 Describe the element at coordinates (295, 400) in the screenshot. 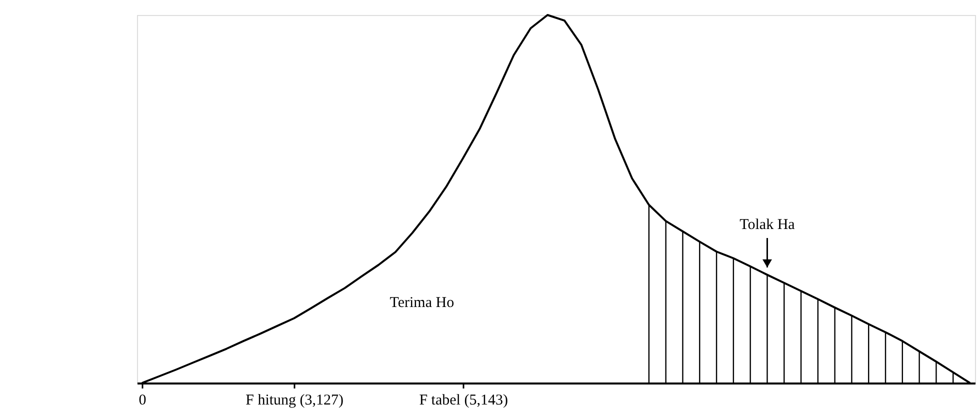

I see `x-tick-label: F hitung (3,127)` at that location.